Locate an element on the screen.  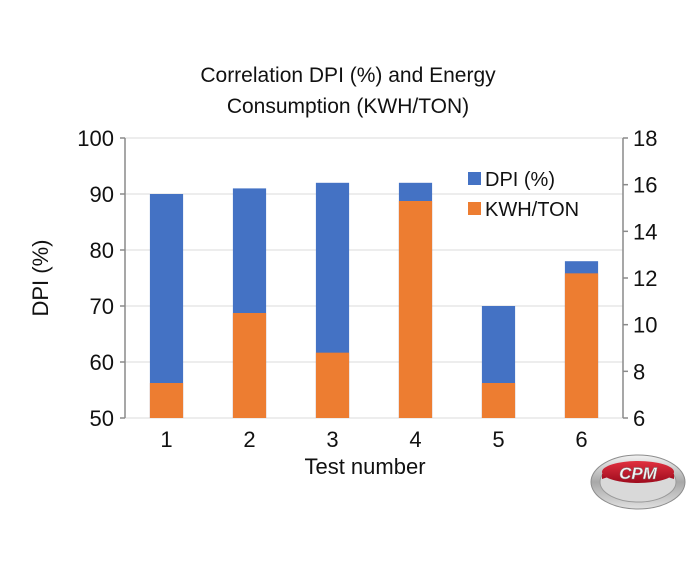
legend-swatch-dpi is located at coordinates (474, 178).